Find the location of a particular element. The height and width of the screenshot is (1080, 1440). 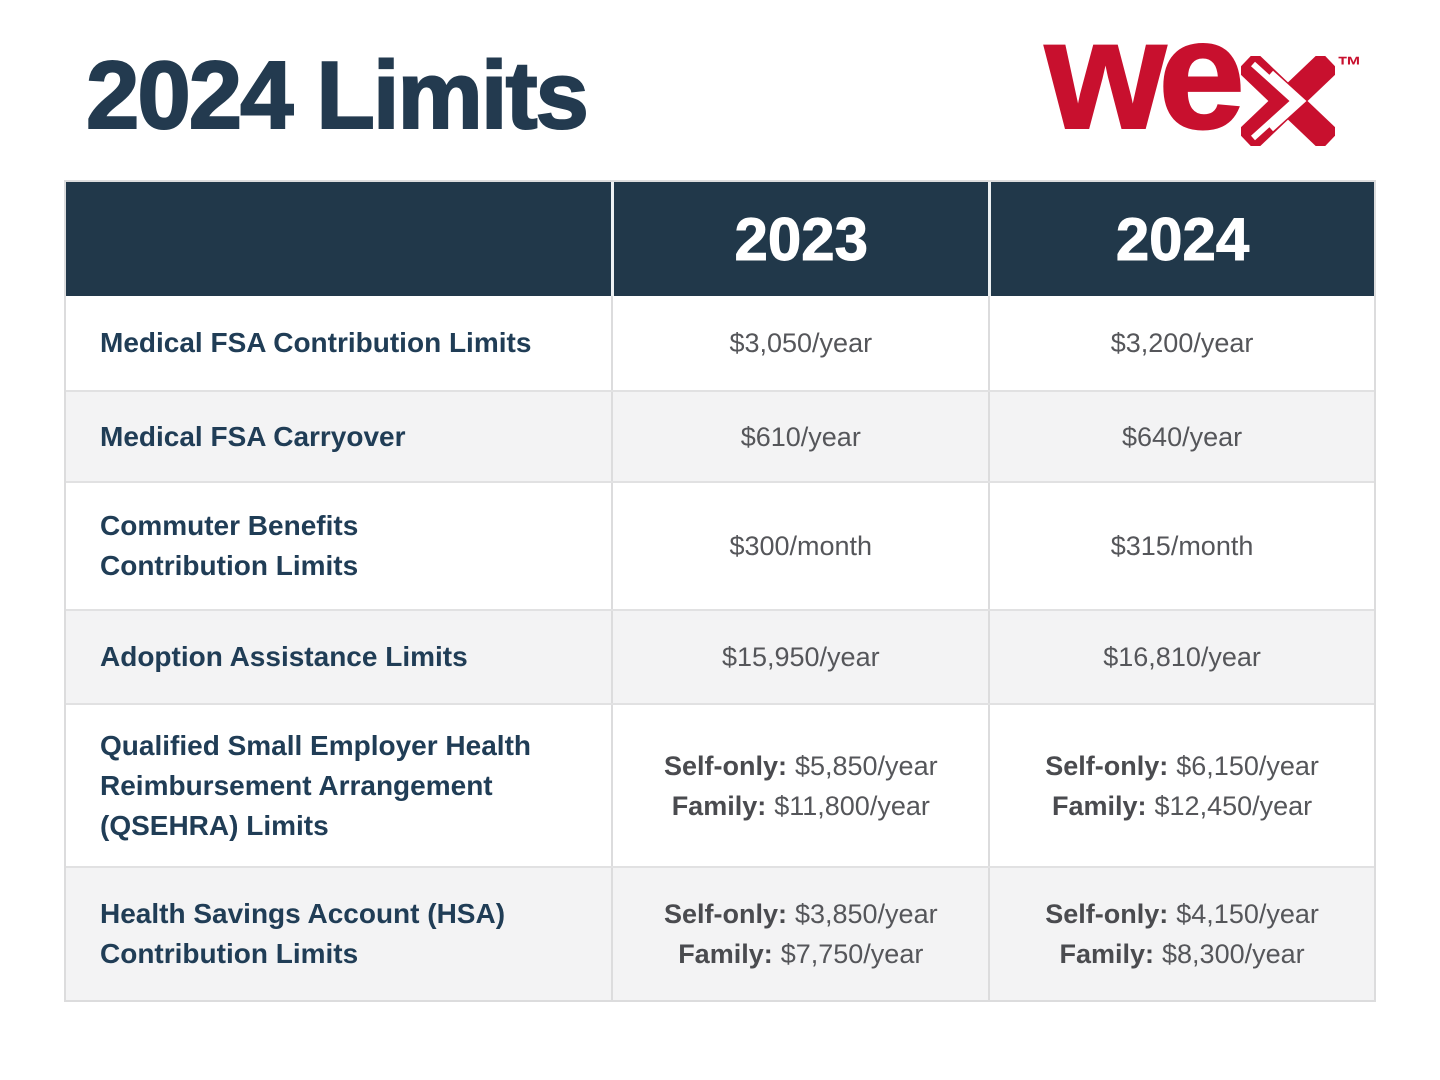

value-line-family: Family: $11,800/year is located at coordinates (800, 805).